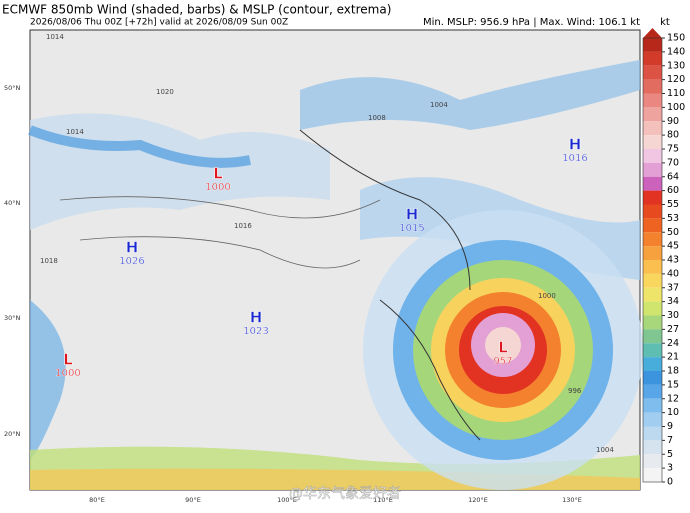 The image size is (690, 513). Describe the element at coordinates (673, 232) in the screenshot. I see `colorbar-label: 50` at that location.